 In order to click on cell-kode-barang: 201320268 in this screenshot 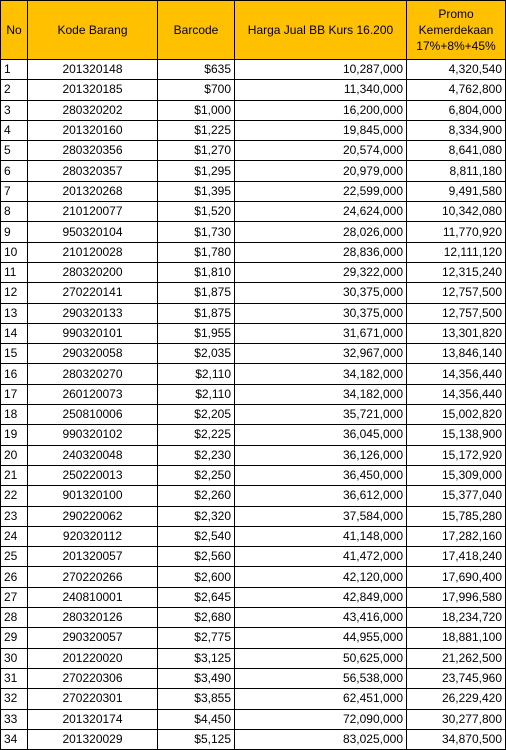, I will do `click(92, 191)`.